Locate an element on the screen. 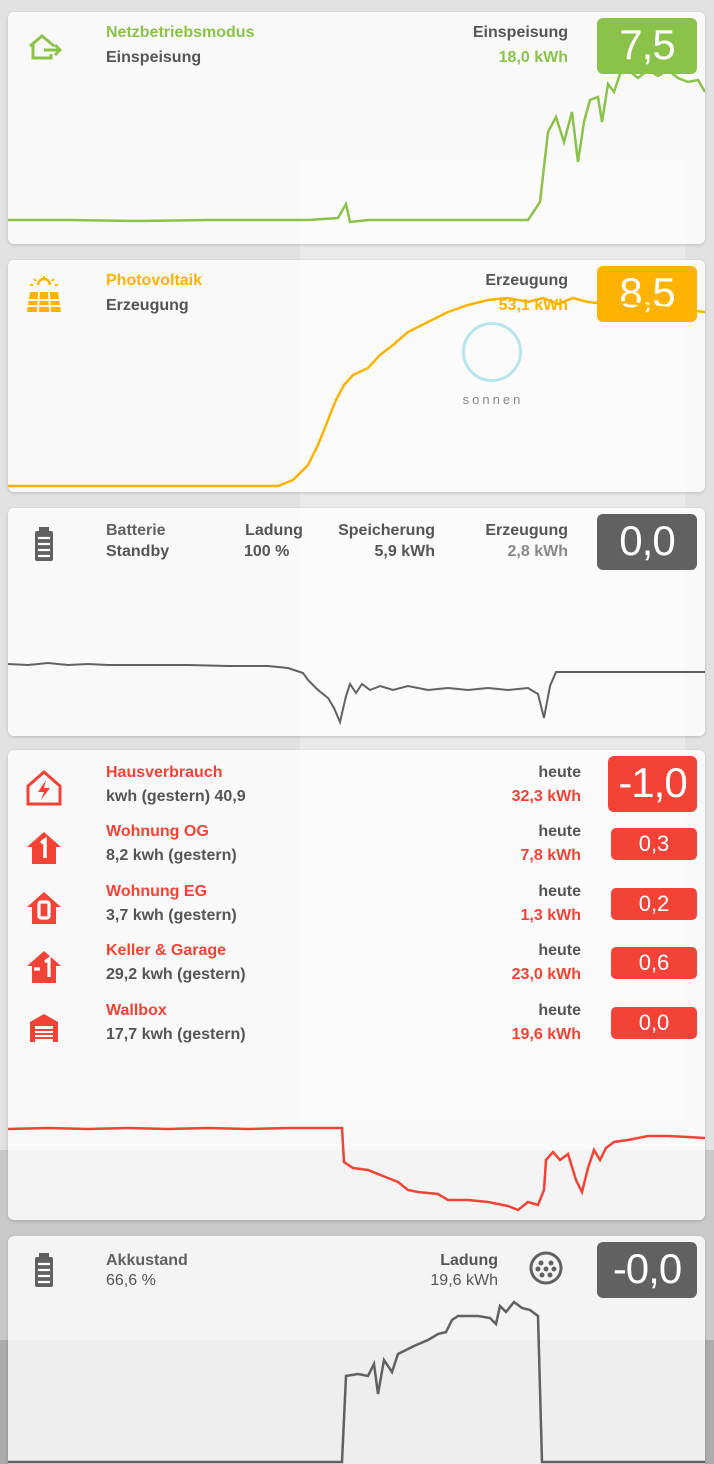 Image resolution: width=714 pixels, height=1464 pixels. consumption-row-title: Wohnung OG is located at coordinates (157, 831).